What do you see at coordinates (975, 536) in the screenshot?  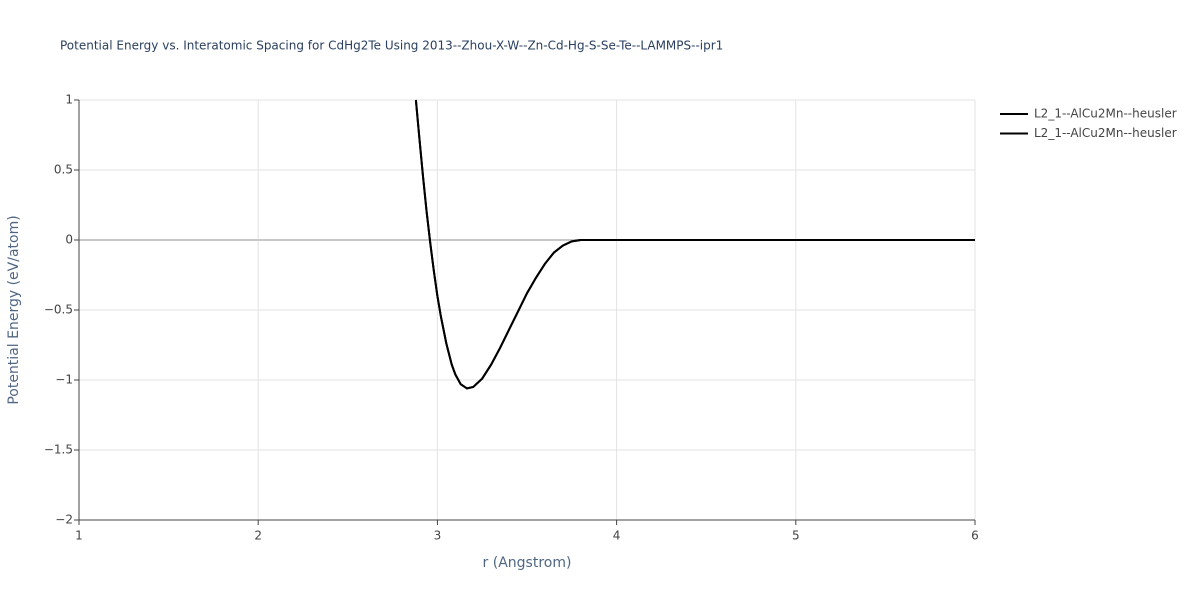 I see `x-tick-label: 6` at bounding box center [975, 536].